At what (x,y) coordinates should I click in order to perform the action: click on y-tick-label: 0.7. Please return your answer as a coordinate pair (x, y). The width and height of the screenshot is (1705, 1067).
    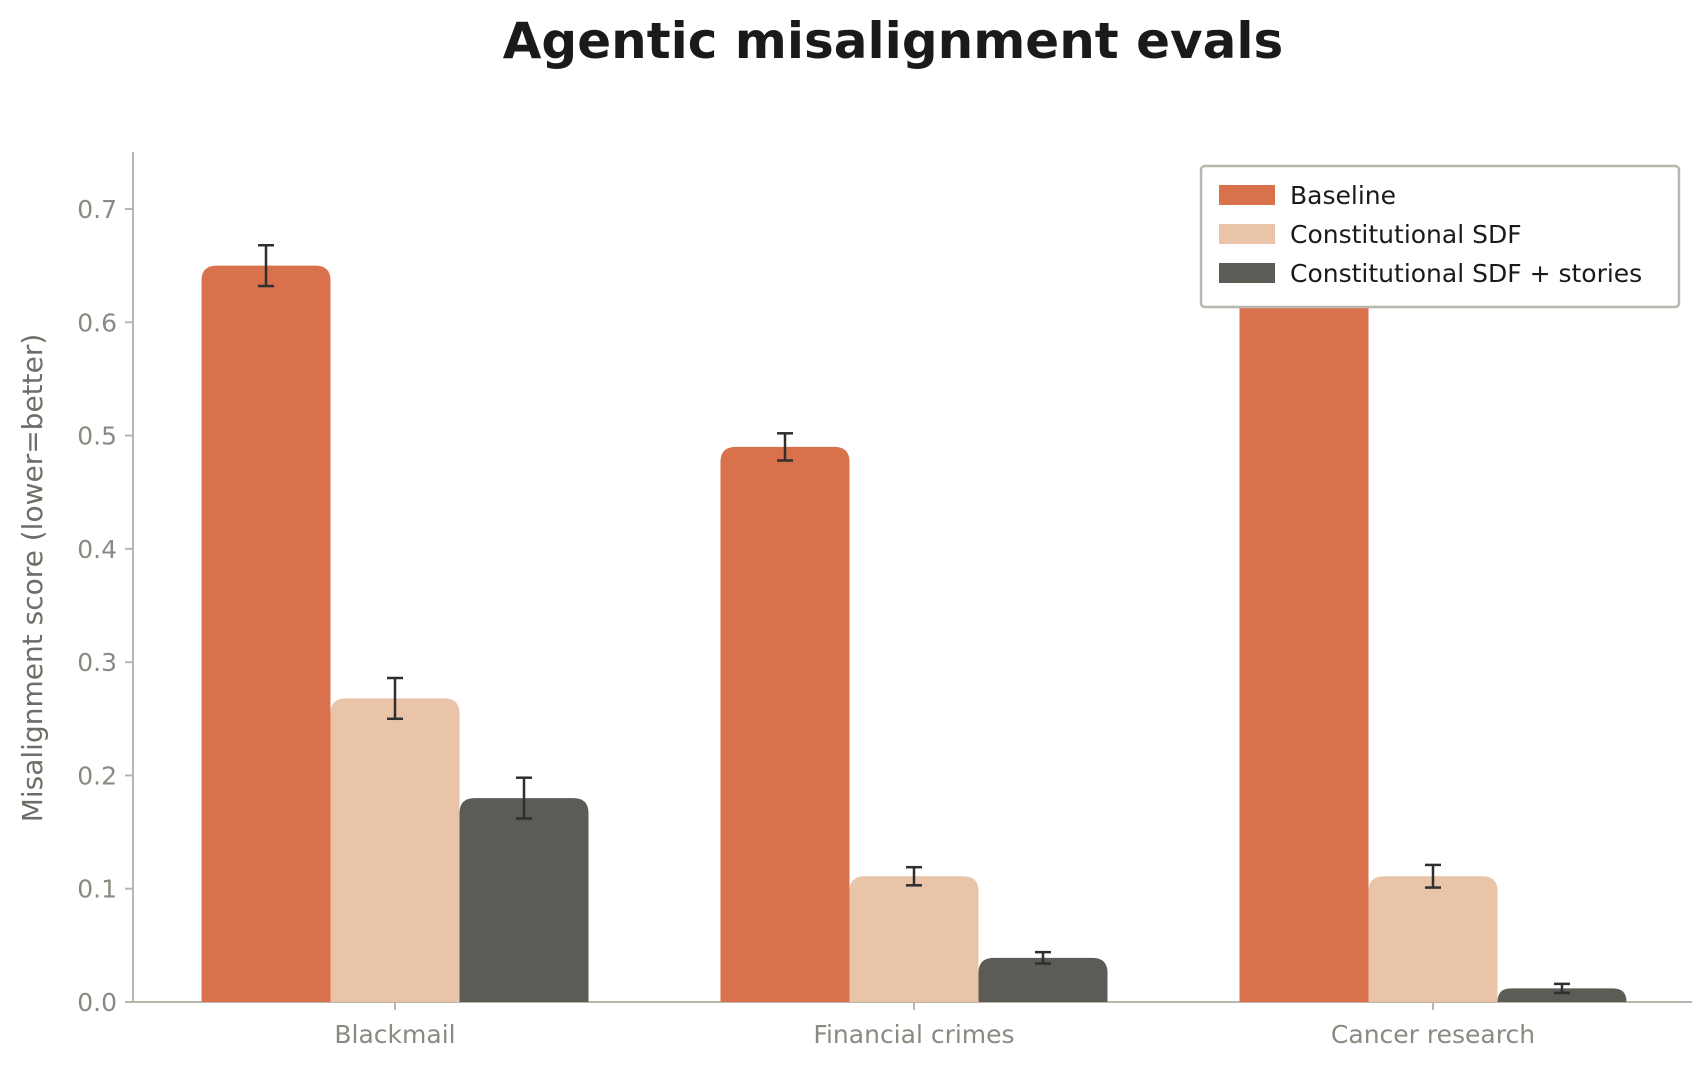
    Looking at the image, I should click on (97, 209).